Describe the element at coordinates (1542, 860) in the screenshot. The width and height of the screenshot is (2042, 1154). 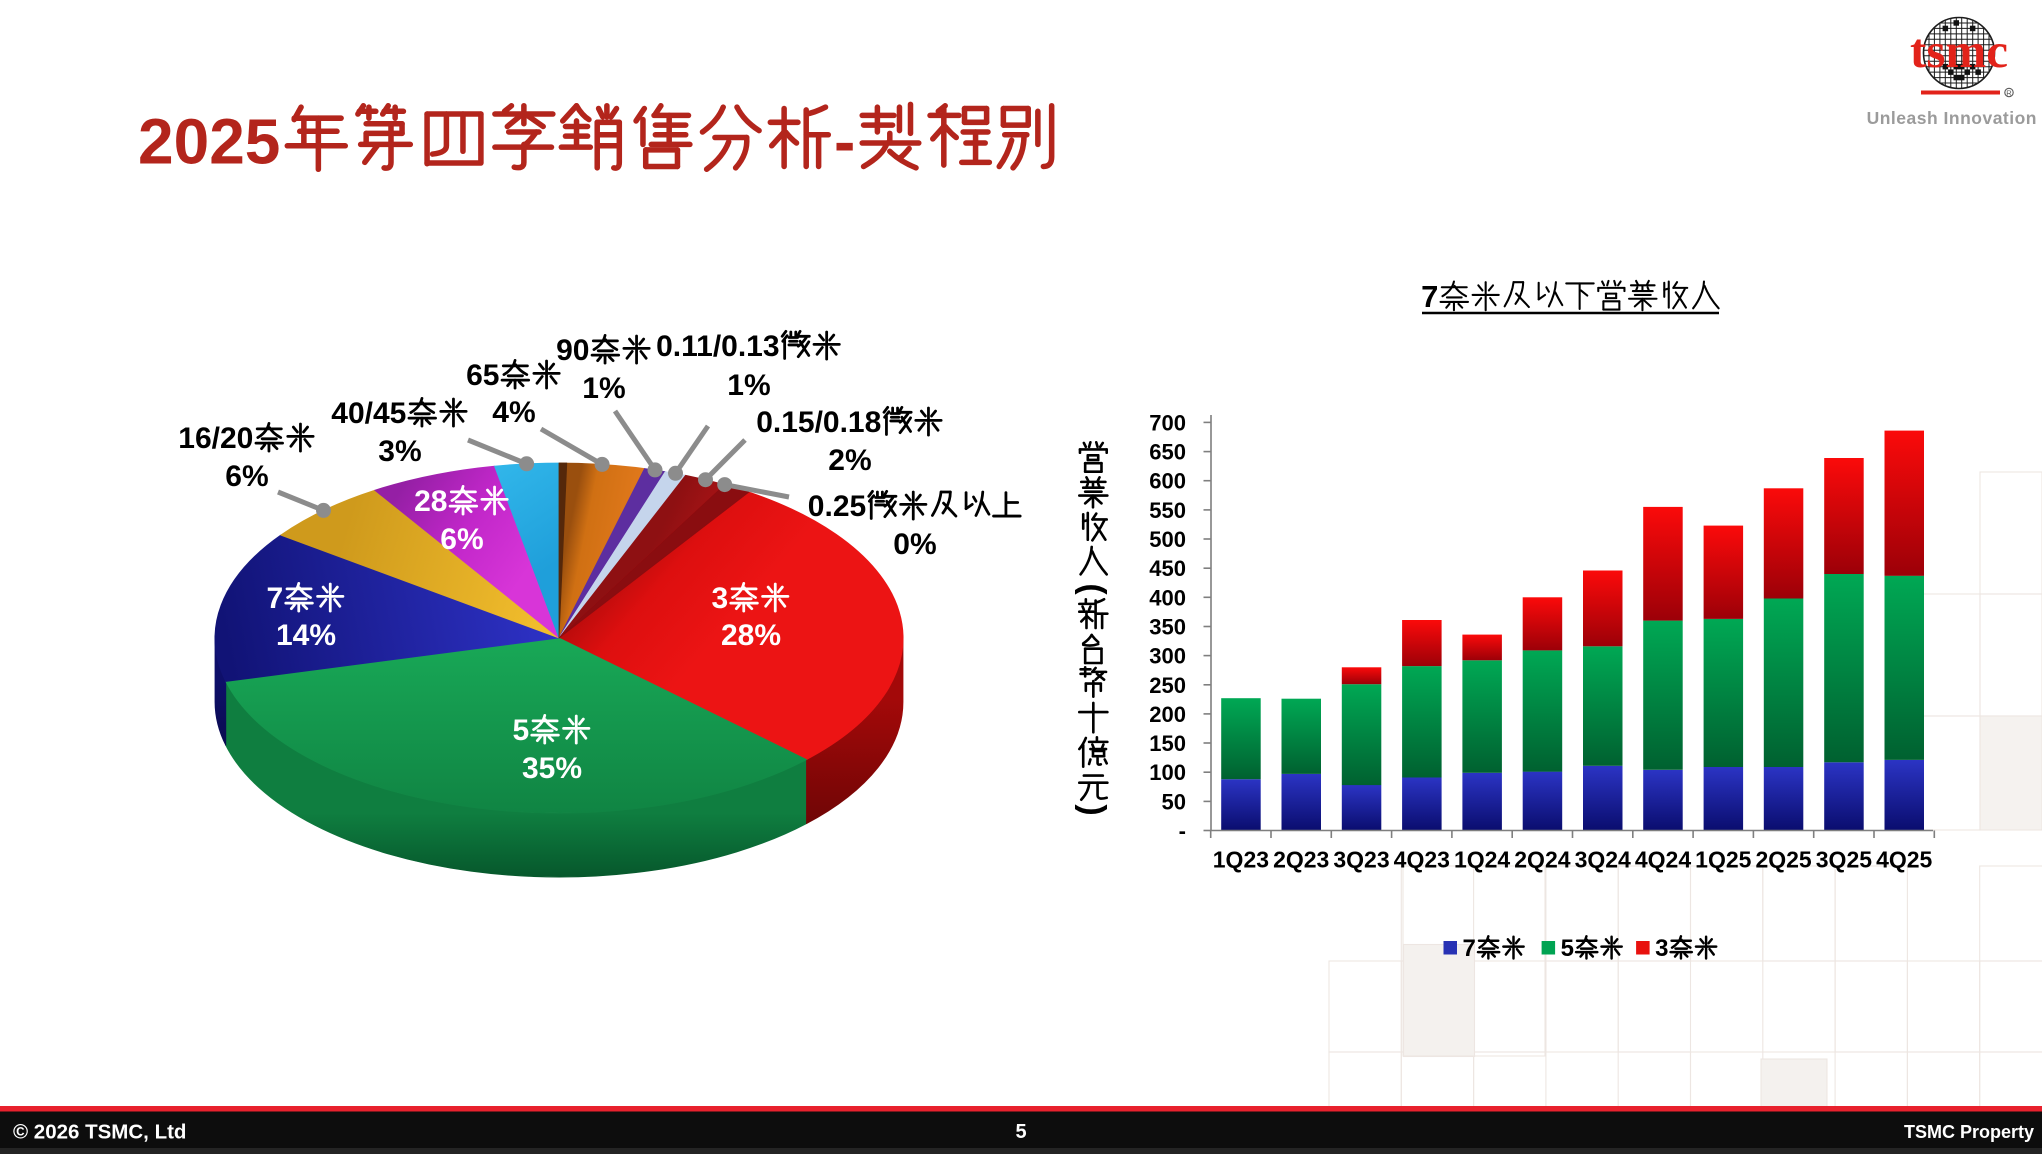
I see `svg-text: 2Q24` at that location.